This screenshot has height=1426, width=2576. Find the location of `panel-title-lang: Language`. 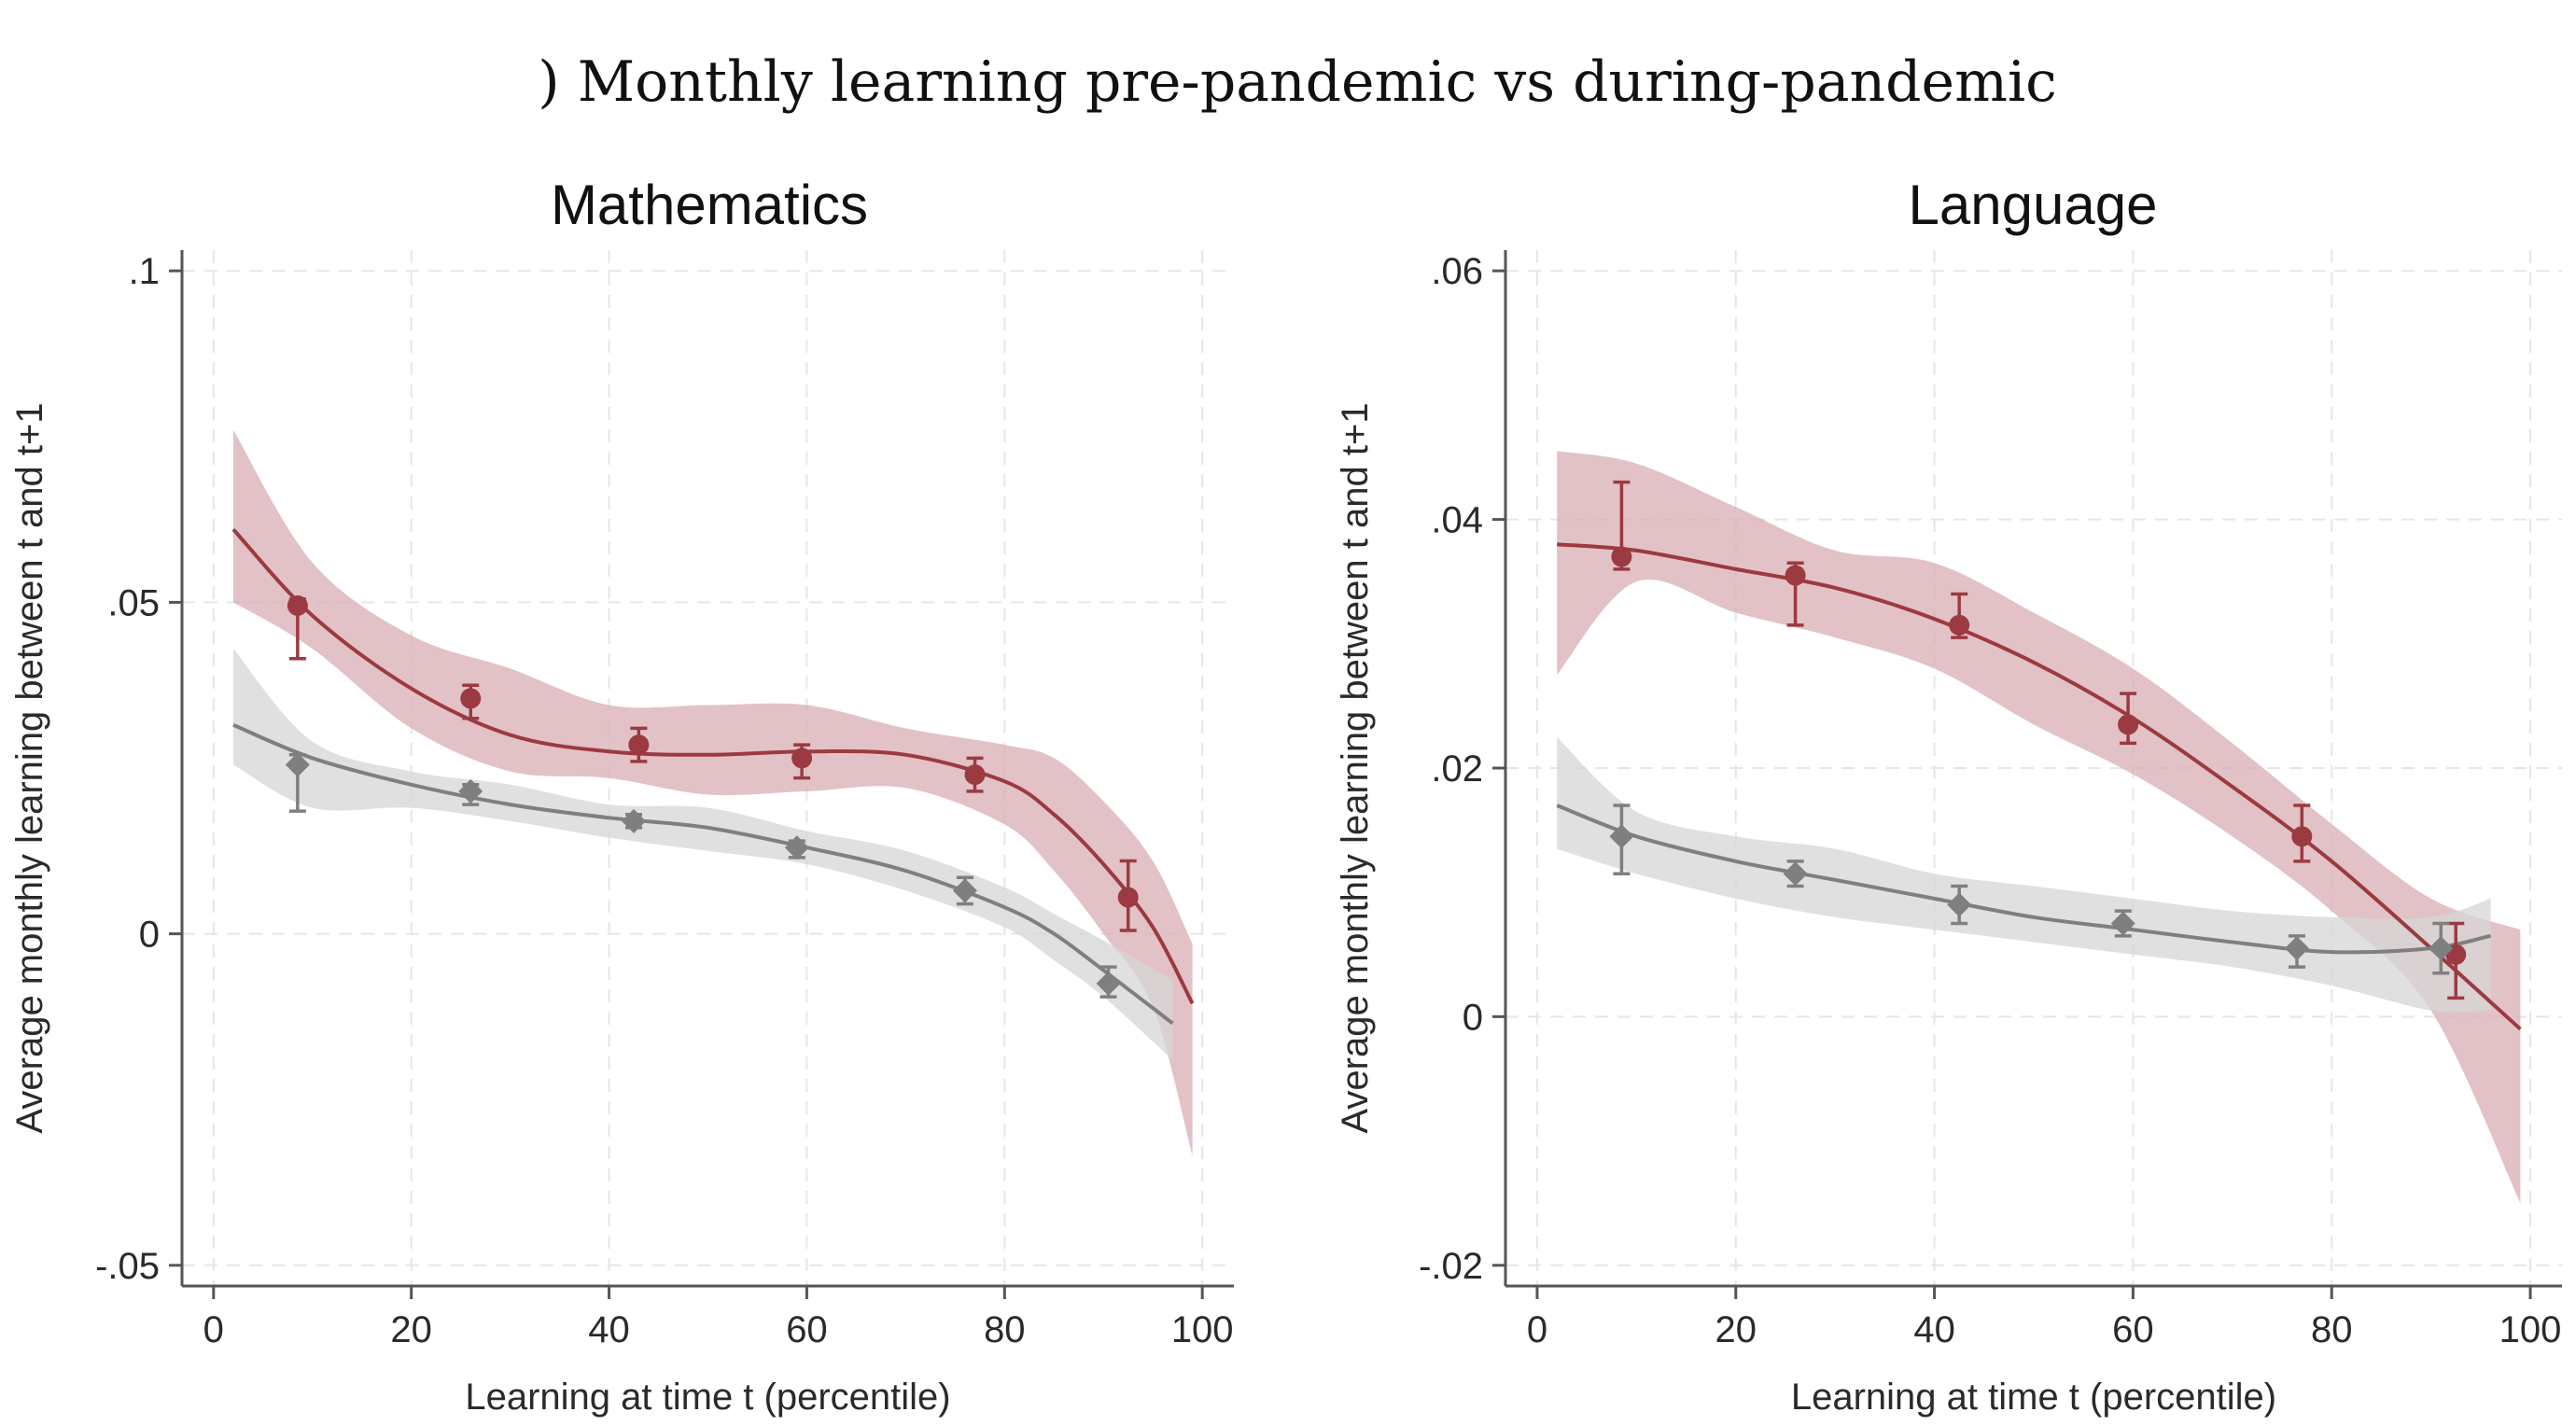

panel-title-lang: Language is located at coordinates (2033, 205).